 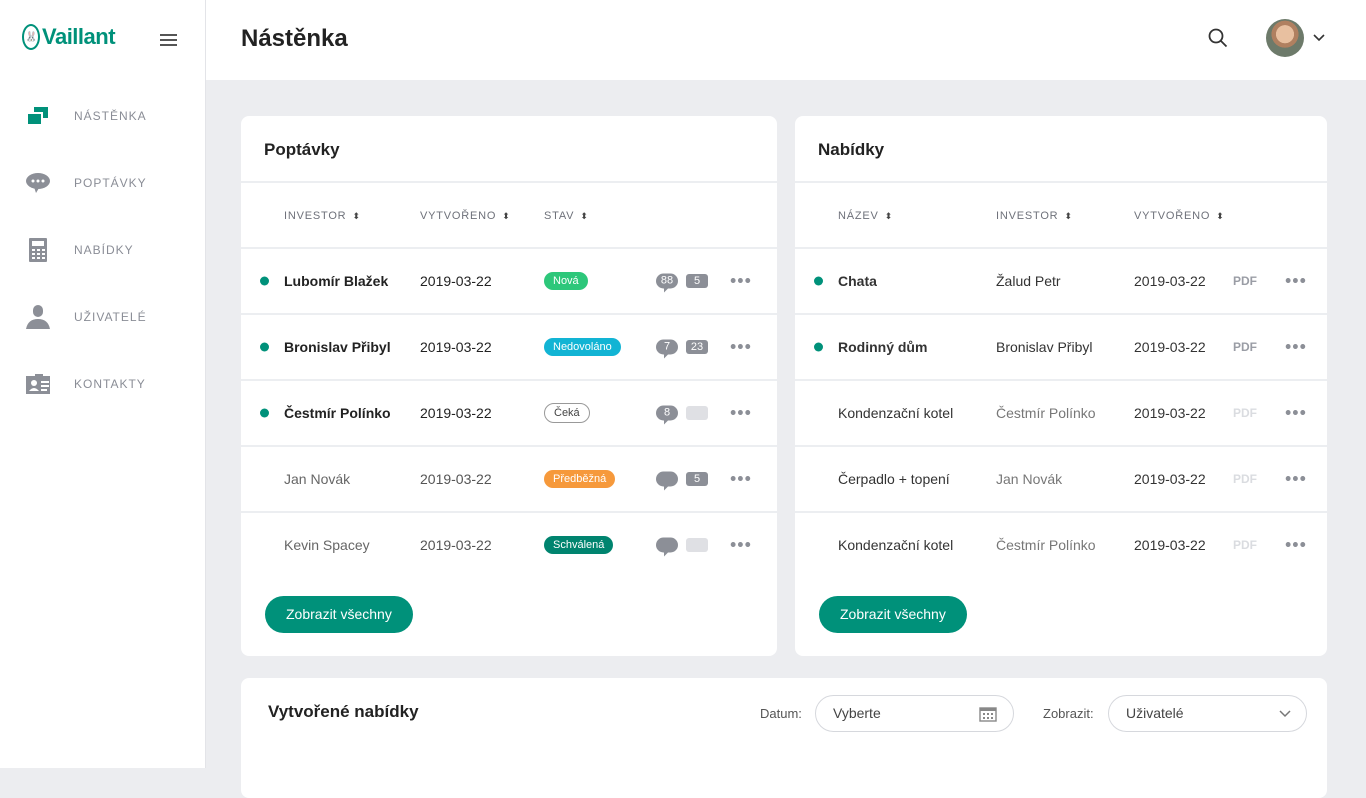 I want to click on menu-toggle-icon, so click(x=168, y=41).